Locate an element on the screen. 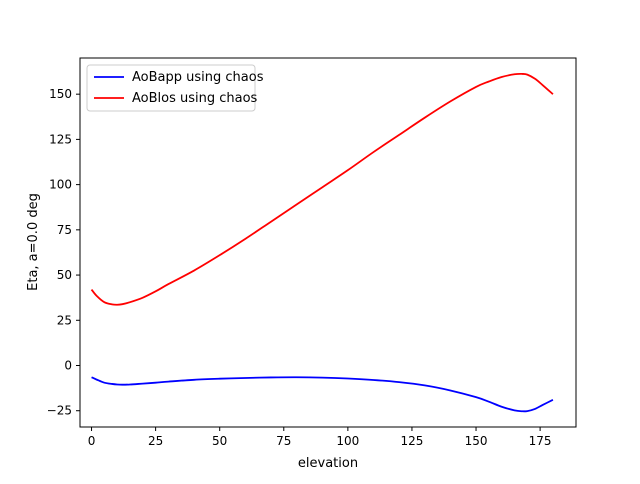 This screenshot has height=484, width=640. y-tick-label: −25 is located at coordinates (59, 411).